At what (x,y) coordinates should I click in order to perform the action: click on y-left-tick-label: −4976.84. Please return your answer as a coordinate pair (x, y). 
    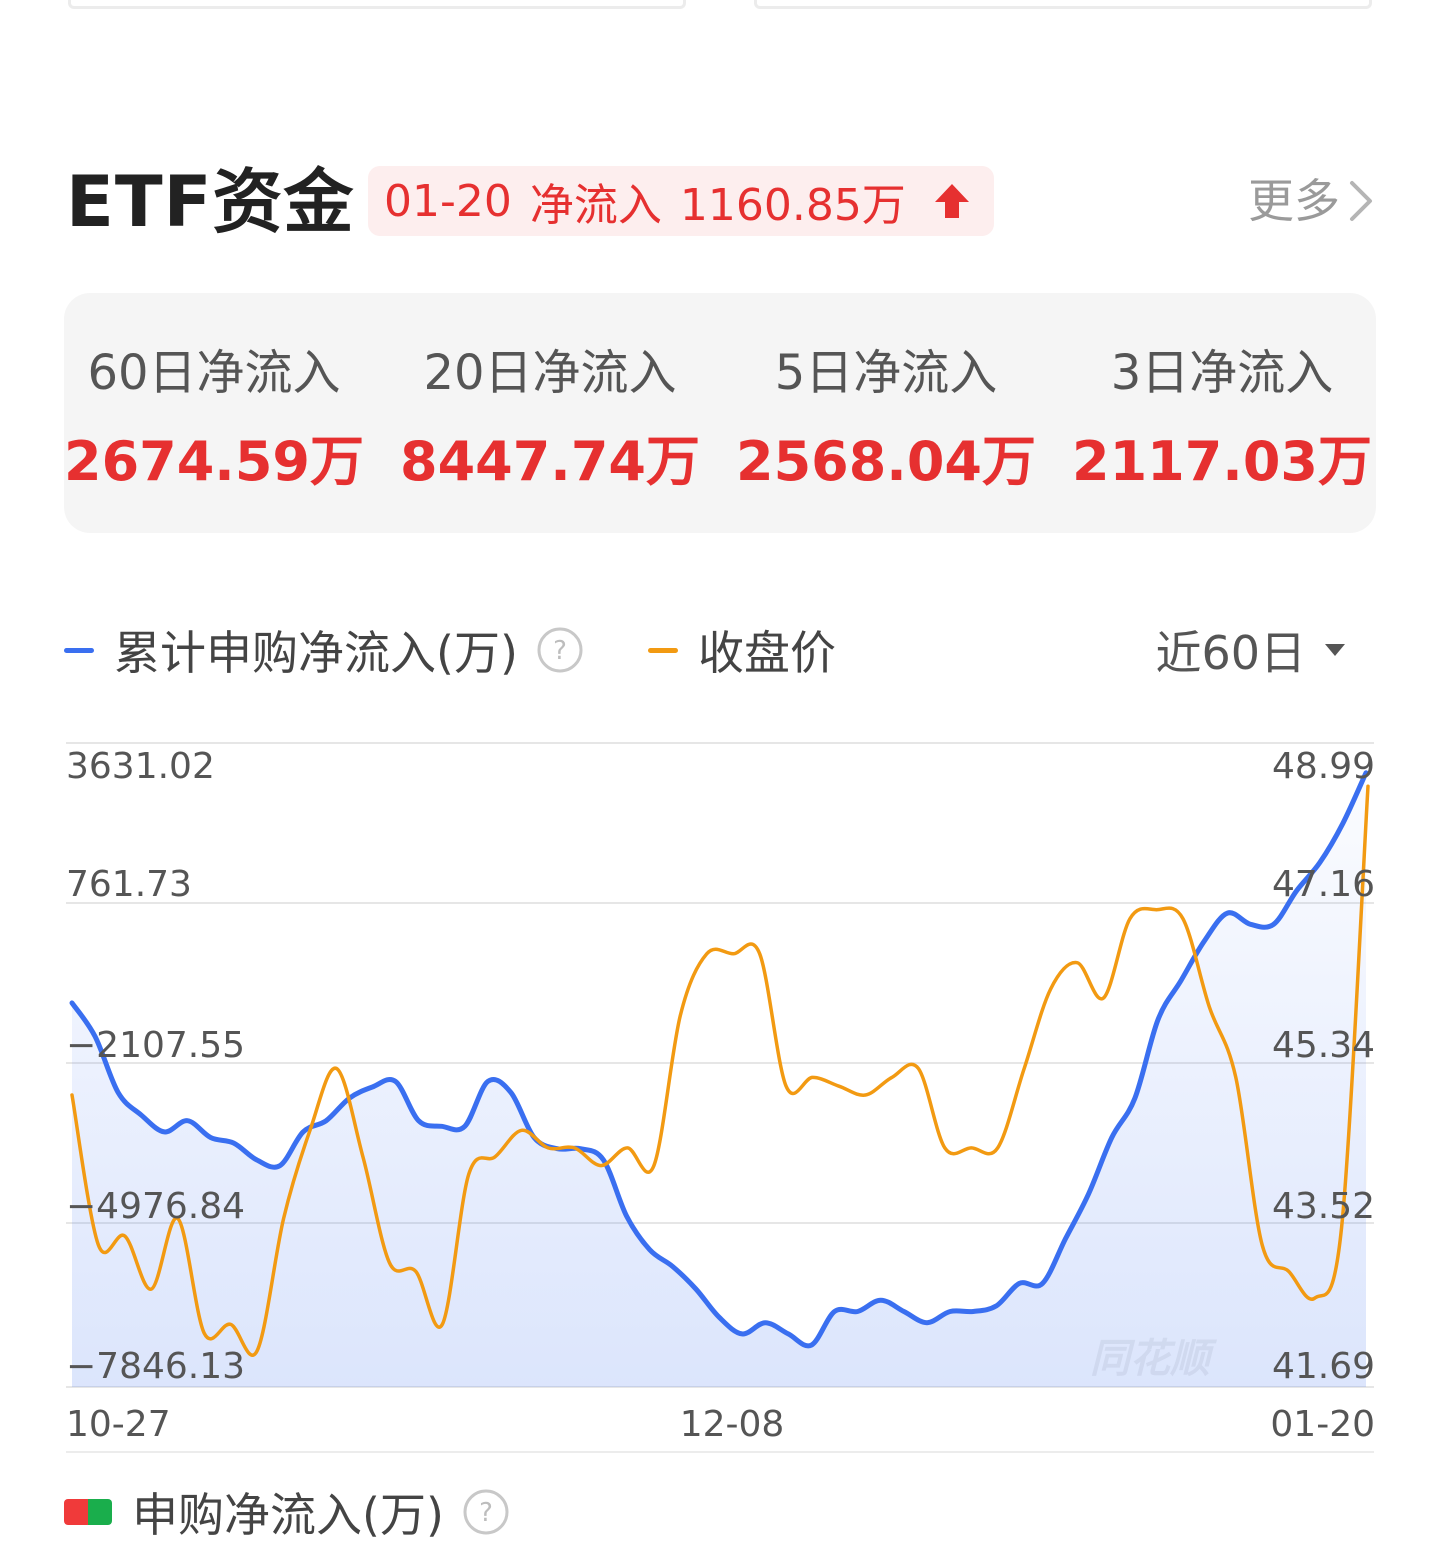
    Looking at the image, I should click on (155, 1206).